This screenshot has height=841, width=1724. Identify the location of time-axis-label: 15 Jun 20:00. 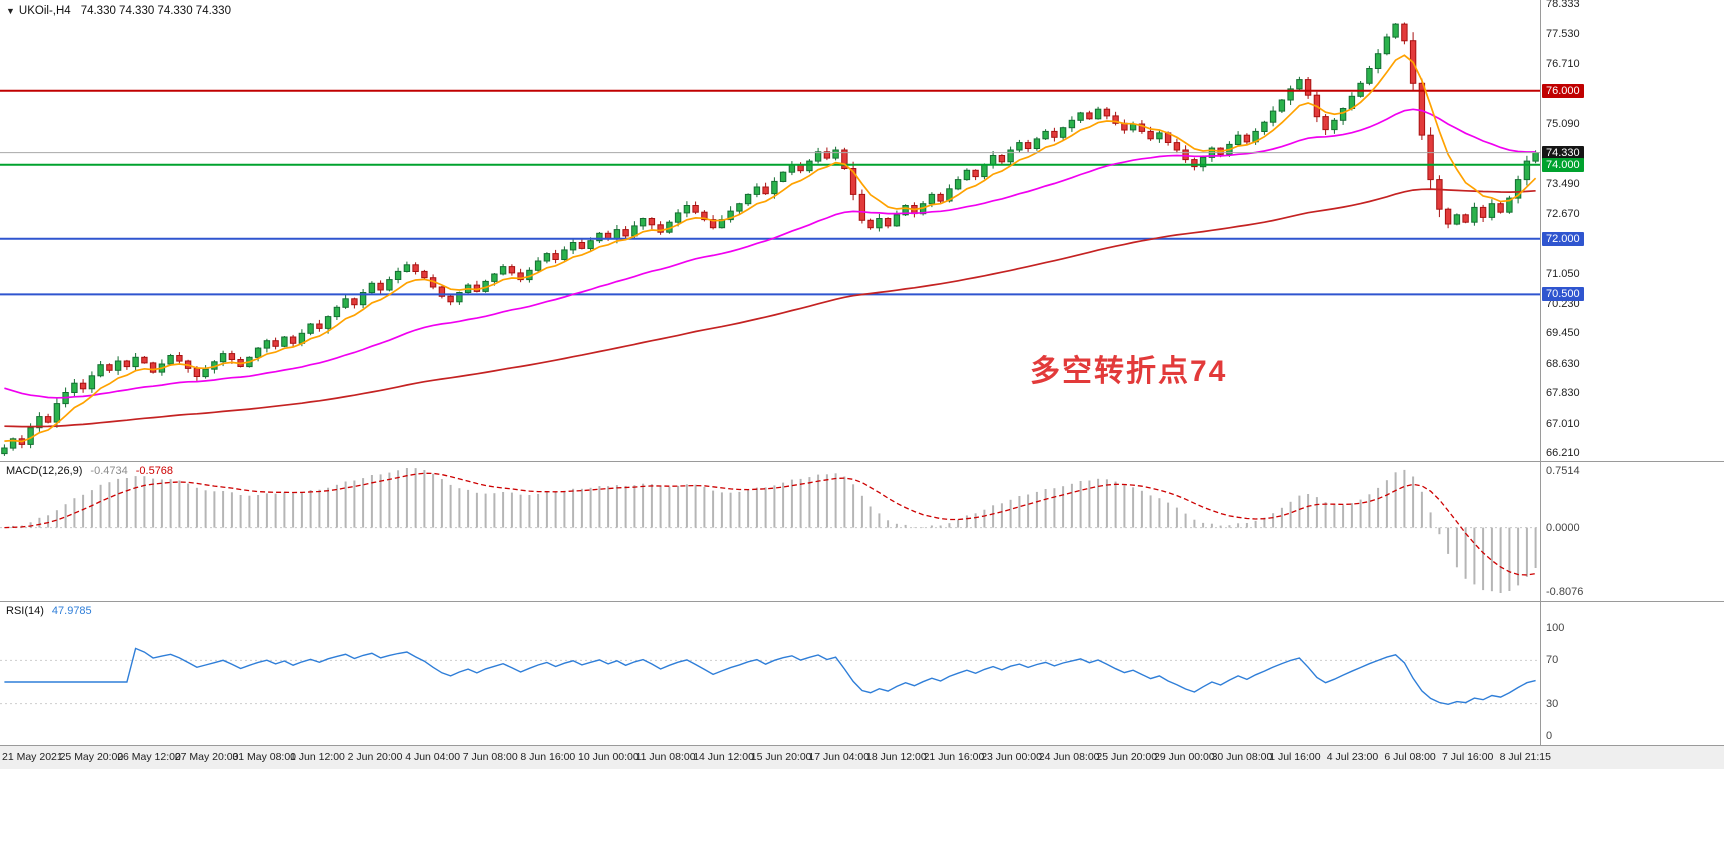
(781, 757).